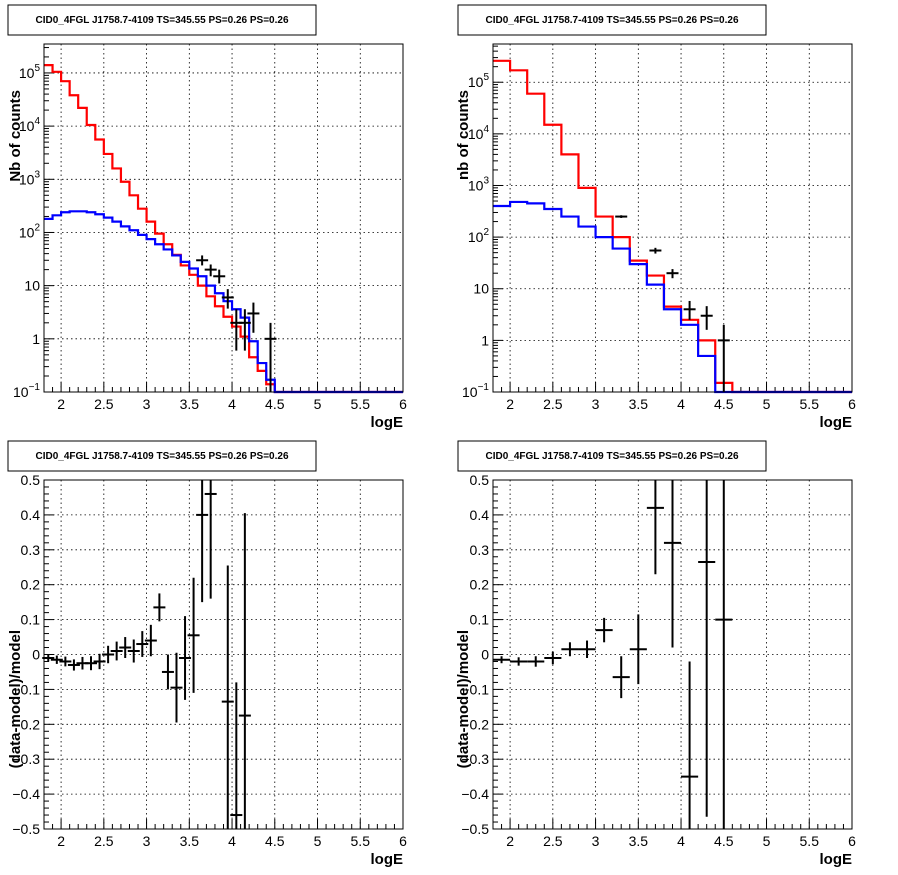  Describe the element at coordinates (15, 699) in the screenshot. I see `y-axis-label: (data-model)/model` at that location.